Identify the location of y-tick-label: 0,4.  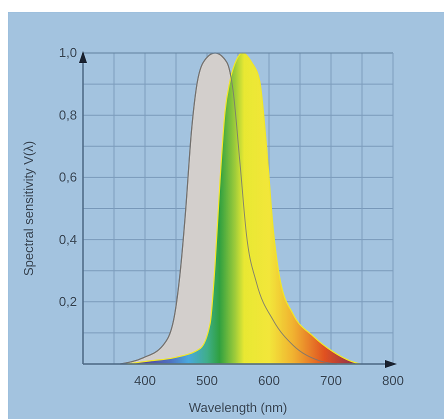
(67, 239).